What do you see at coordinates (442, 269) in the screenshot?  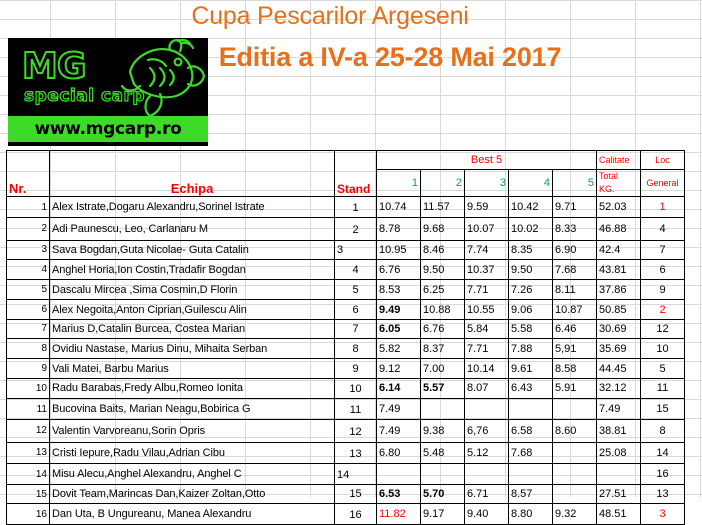 I see `cell-best5-2: 9.50` at bounding box center [442, 269].